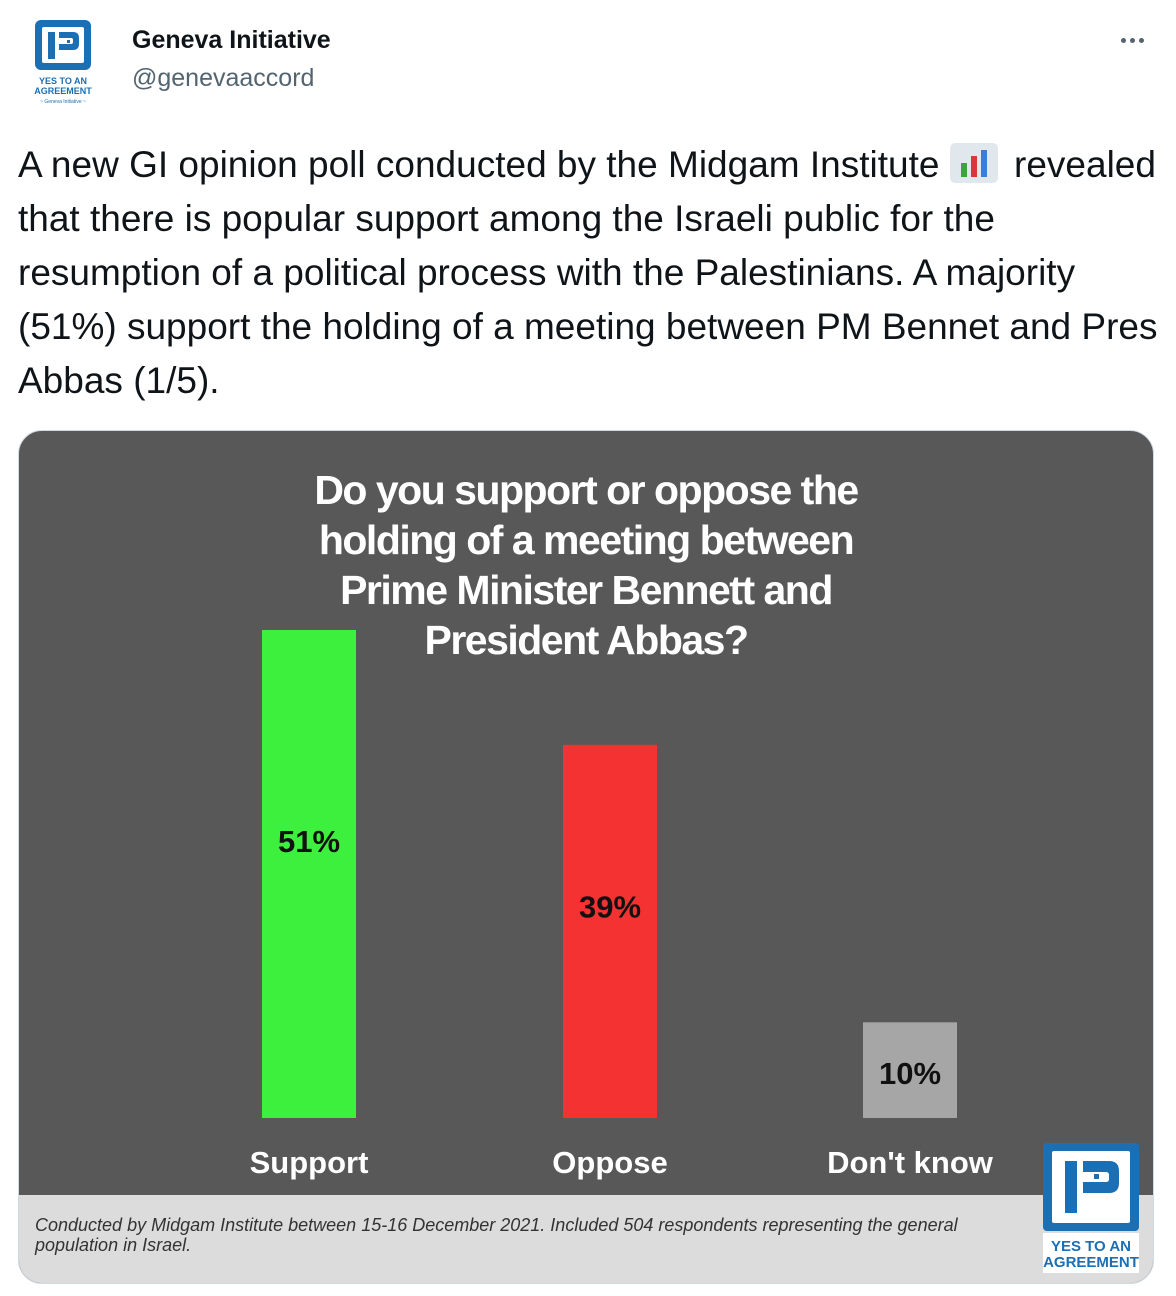 The width and height of the screenshot is (1176, 1296). Describe the element at coordinates (231, 40) in the screenshot. I see `author-name: Geneva Initiative` at that location.